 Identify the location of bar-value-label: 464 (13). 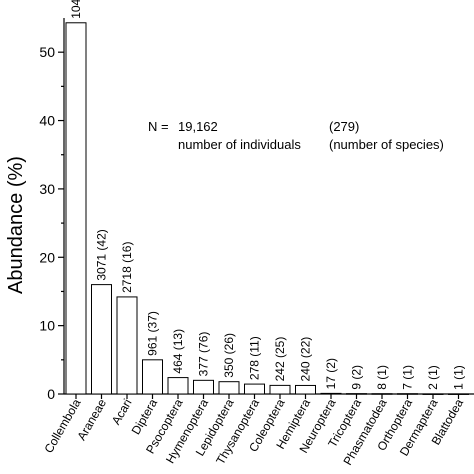
(178, 351).